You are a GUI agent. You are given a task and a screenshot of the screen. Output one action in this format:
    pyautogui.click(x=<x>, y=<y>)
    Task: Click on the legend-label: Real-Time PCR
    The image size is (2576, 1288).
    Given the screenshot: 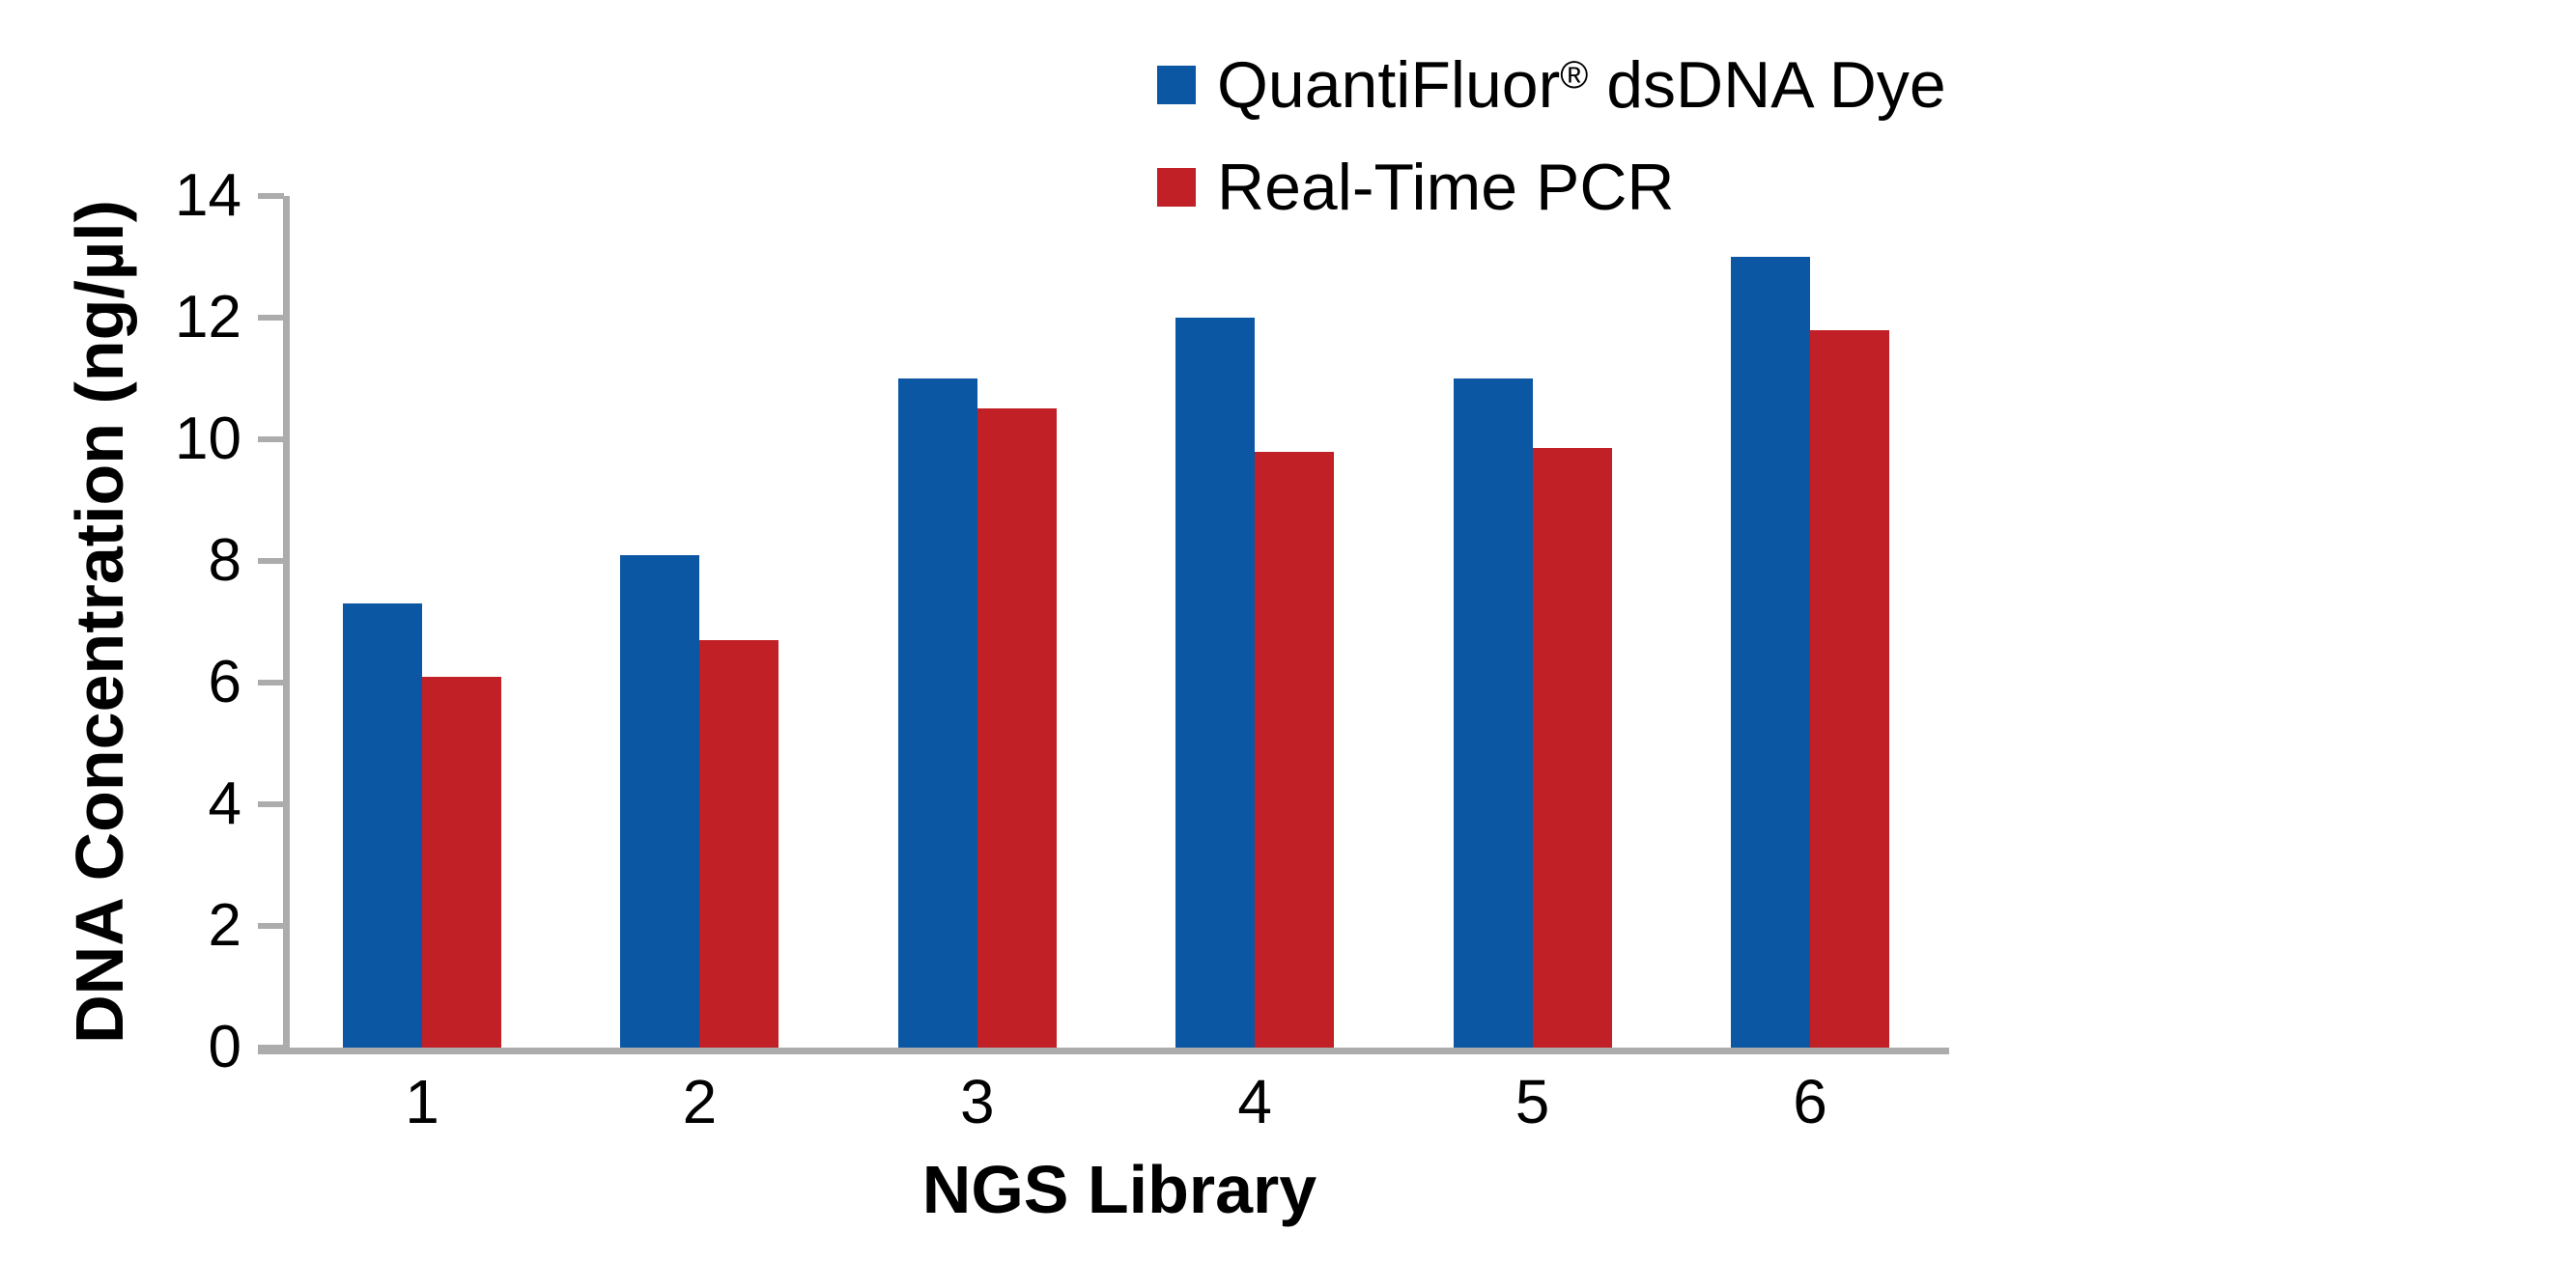 What is the action you would take?
    pyautogui.click(x=1446, y=188)
    